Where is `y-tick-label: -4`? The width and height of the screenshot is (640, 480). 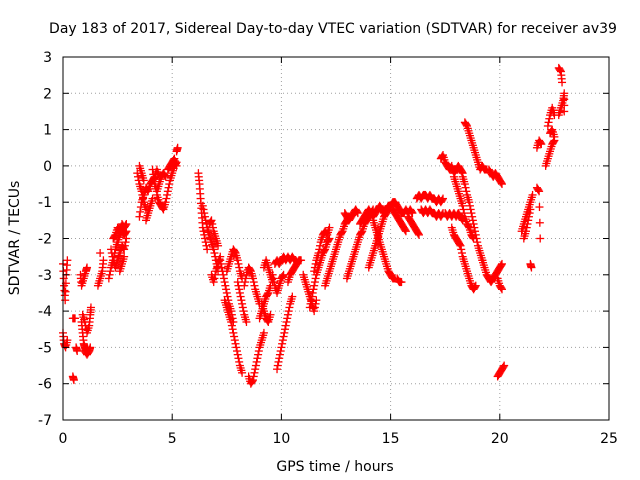 y-tick-label: -4 is located at coordinates (45, 312).